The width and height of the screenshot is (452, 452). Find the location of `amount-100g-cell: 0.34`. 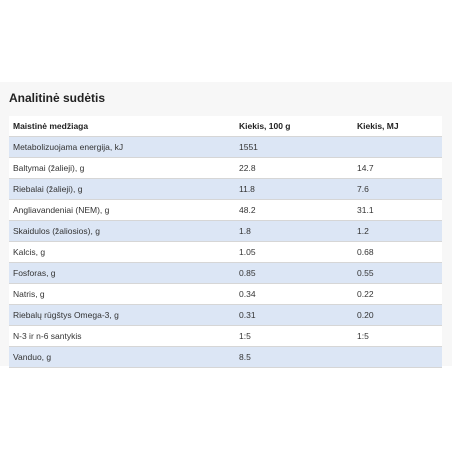

amount-100g-cell: 0.34 is located at coordinates (294, 294).